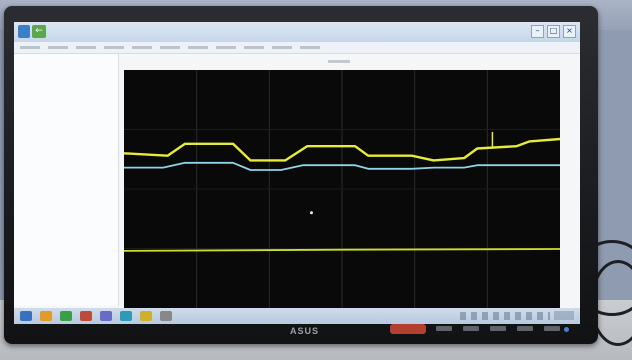  Describe the element at coordinates (311, 213) in the screenshot. I see `mouse-cursor-icon` at that location.